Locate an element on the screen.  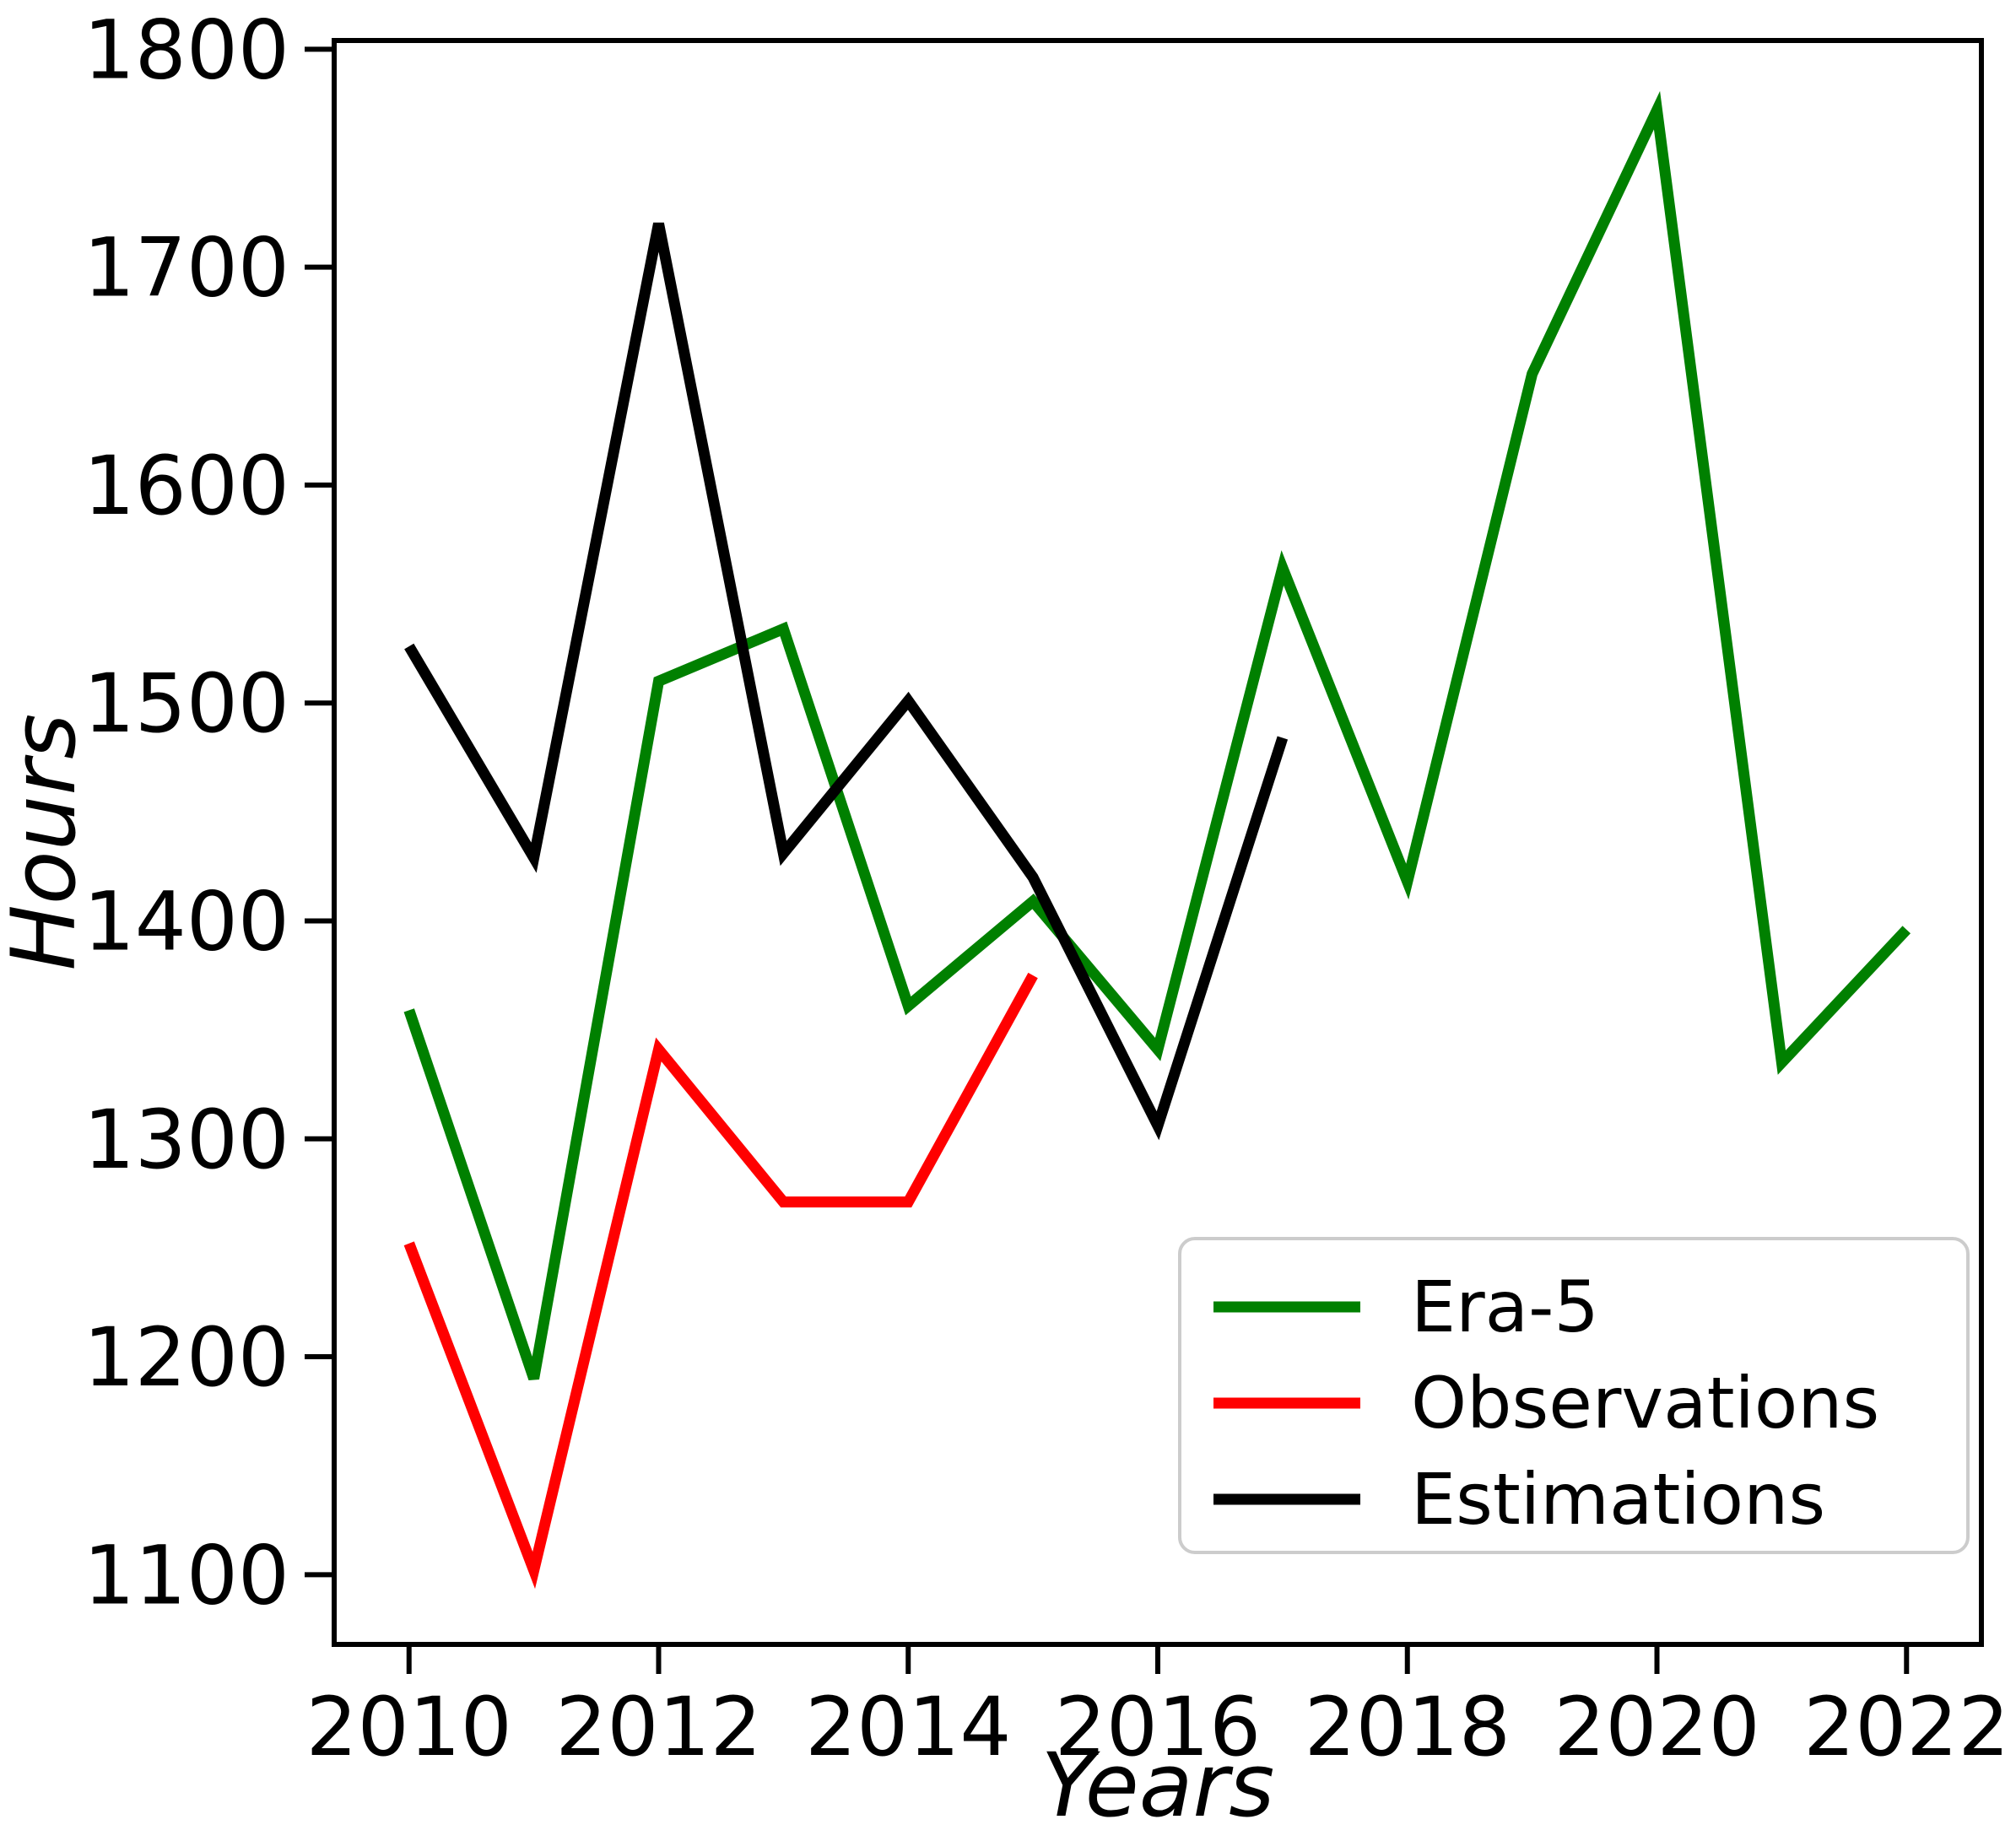
y-tick-label: 1600 is located at coordinates (186, 486).